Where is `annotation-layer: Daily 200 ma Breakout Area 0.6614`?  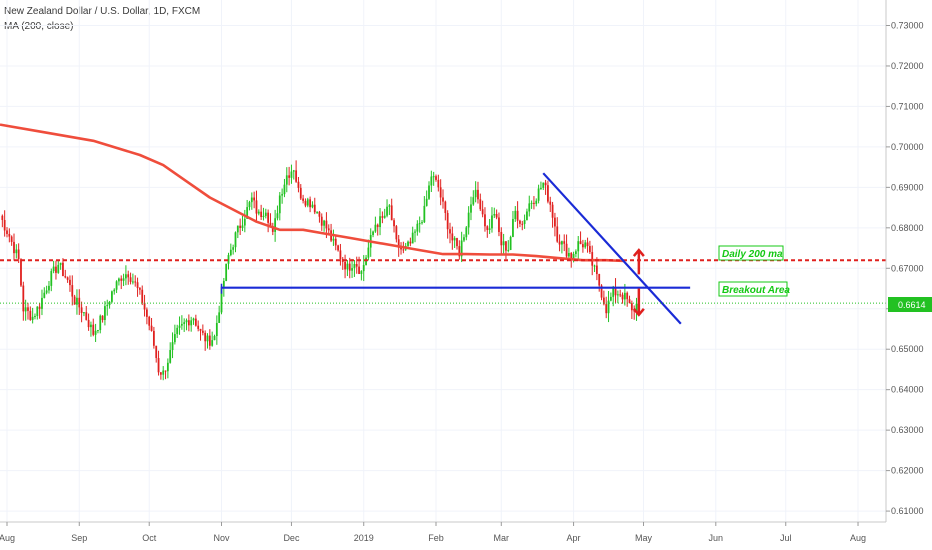
annotation-layer: Daily 200 ma Breakout Area 0.6614 is located at coordinates (825, 278).